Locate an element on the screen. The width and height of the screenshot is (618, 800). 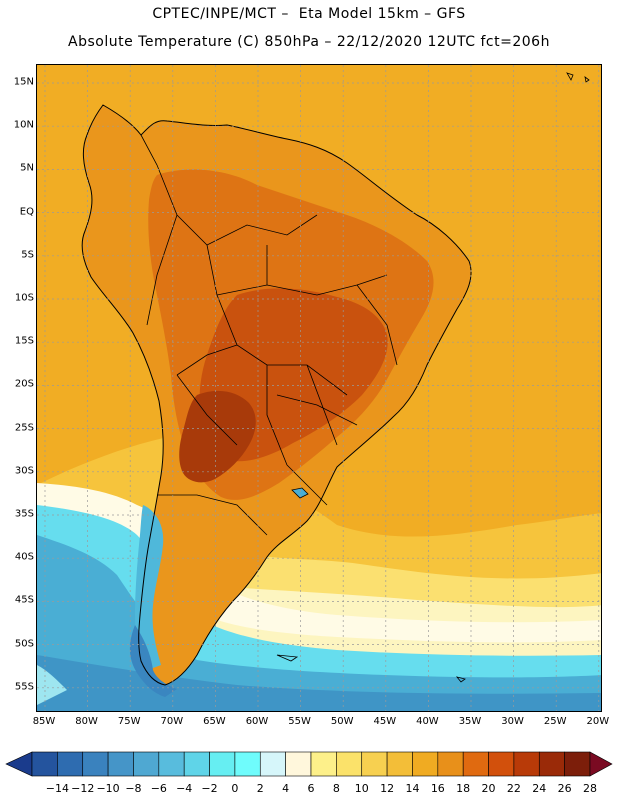
colorbar-tick-label: 12 is located at coordinates (387, 788).